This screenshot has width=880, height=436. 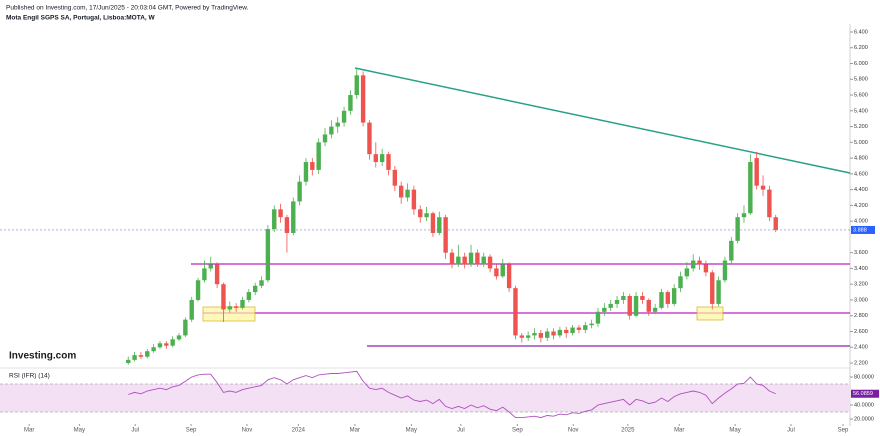 I want to click on rsi-last-box, so click(x=865, y=393).